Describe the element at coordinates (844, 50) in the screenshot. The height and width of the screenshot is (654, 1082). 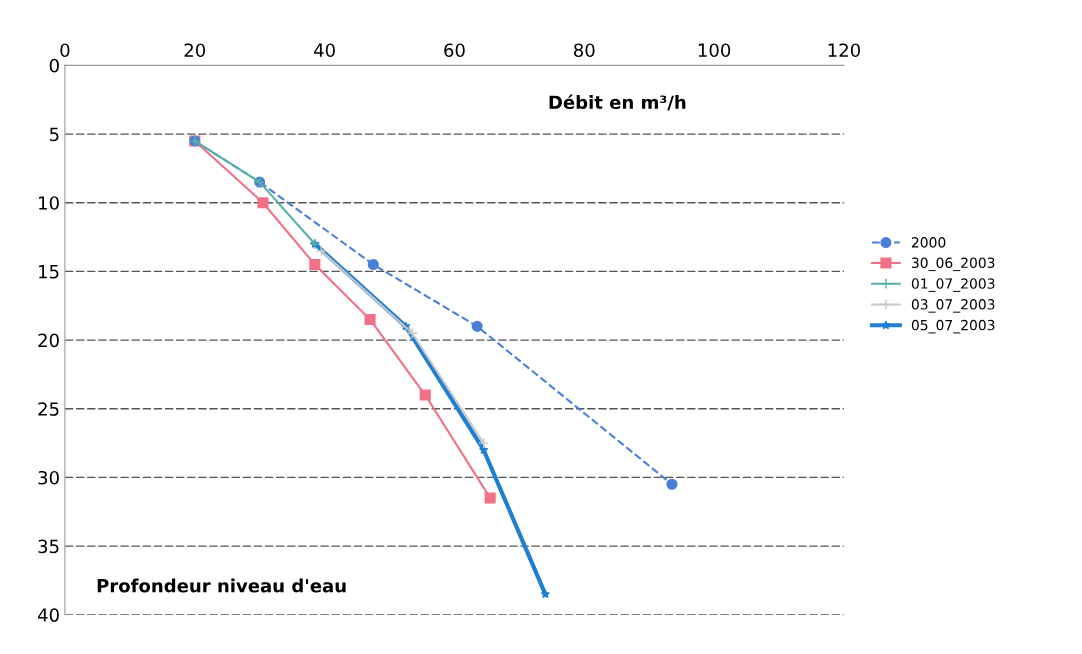
I see `x-tick-label: 120` at that location.